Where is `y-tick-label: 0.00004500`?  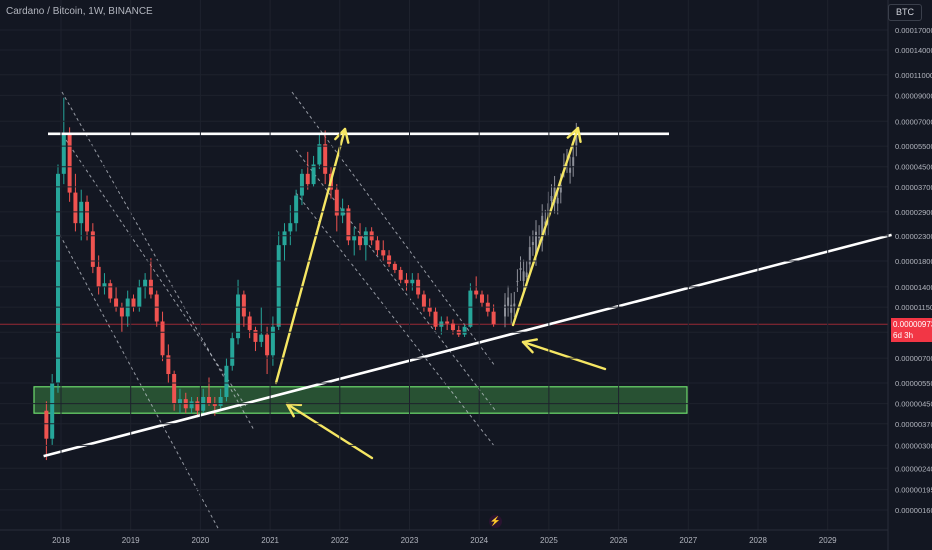
y-tick-label: 0.00004500 is located at coordinates (913, 167).